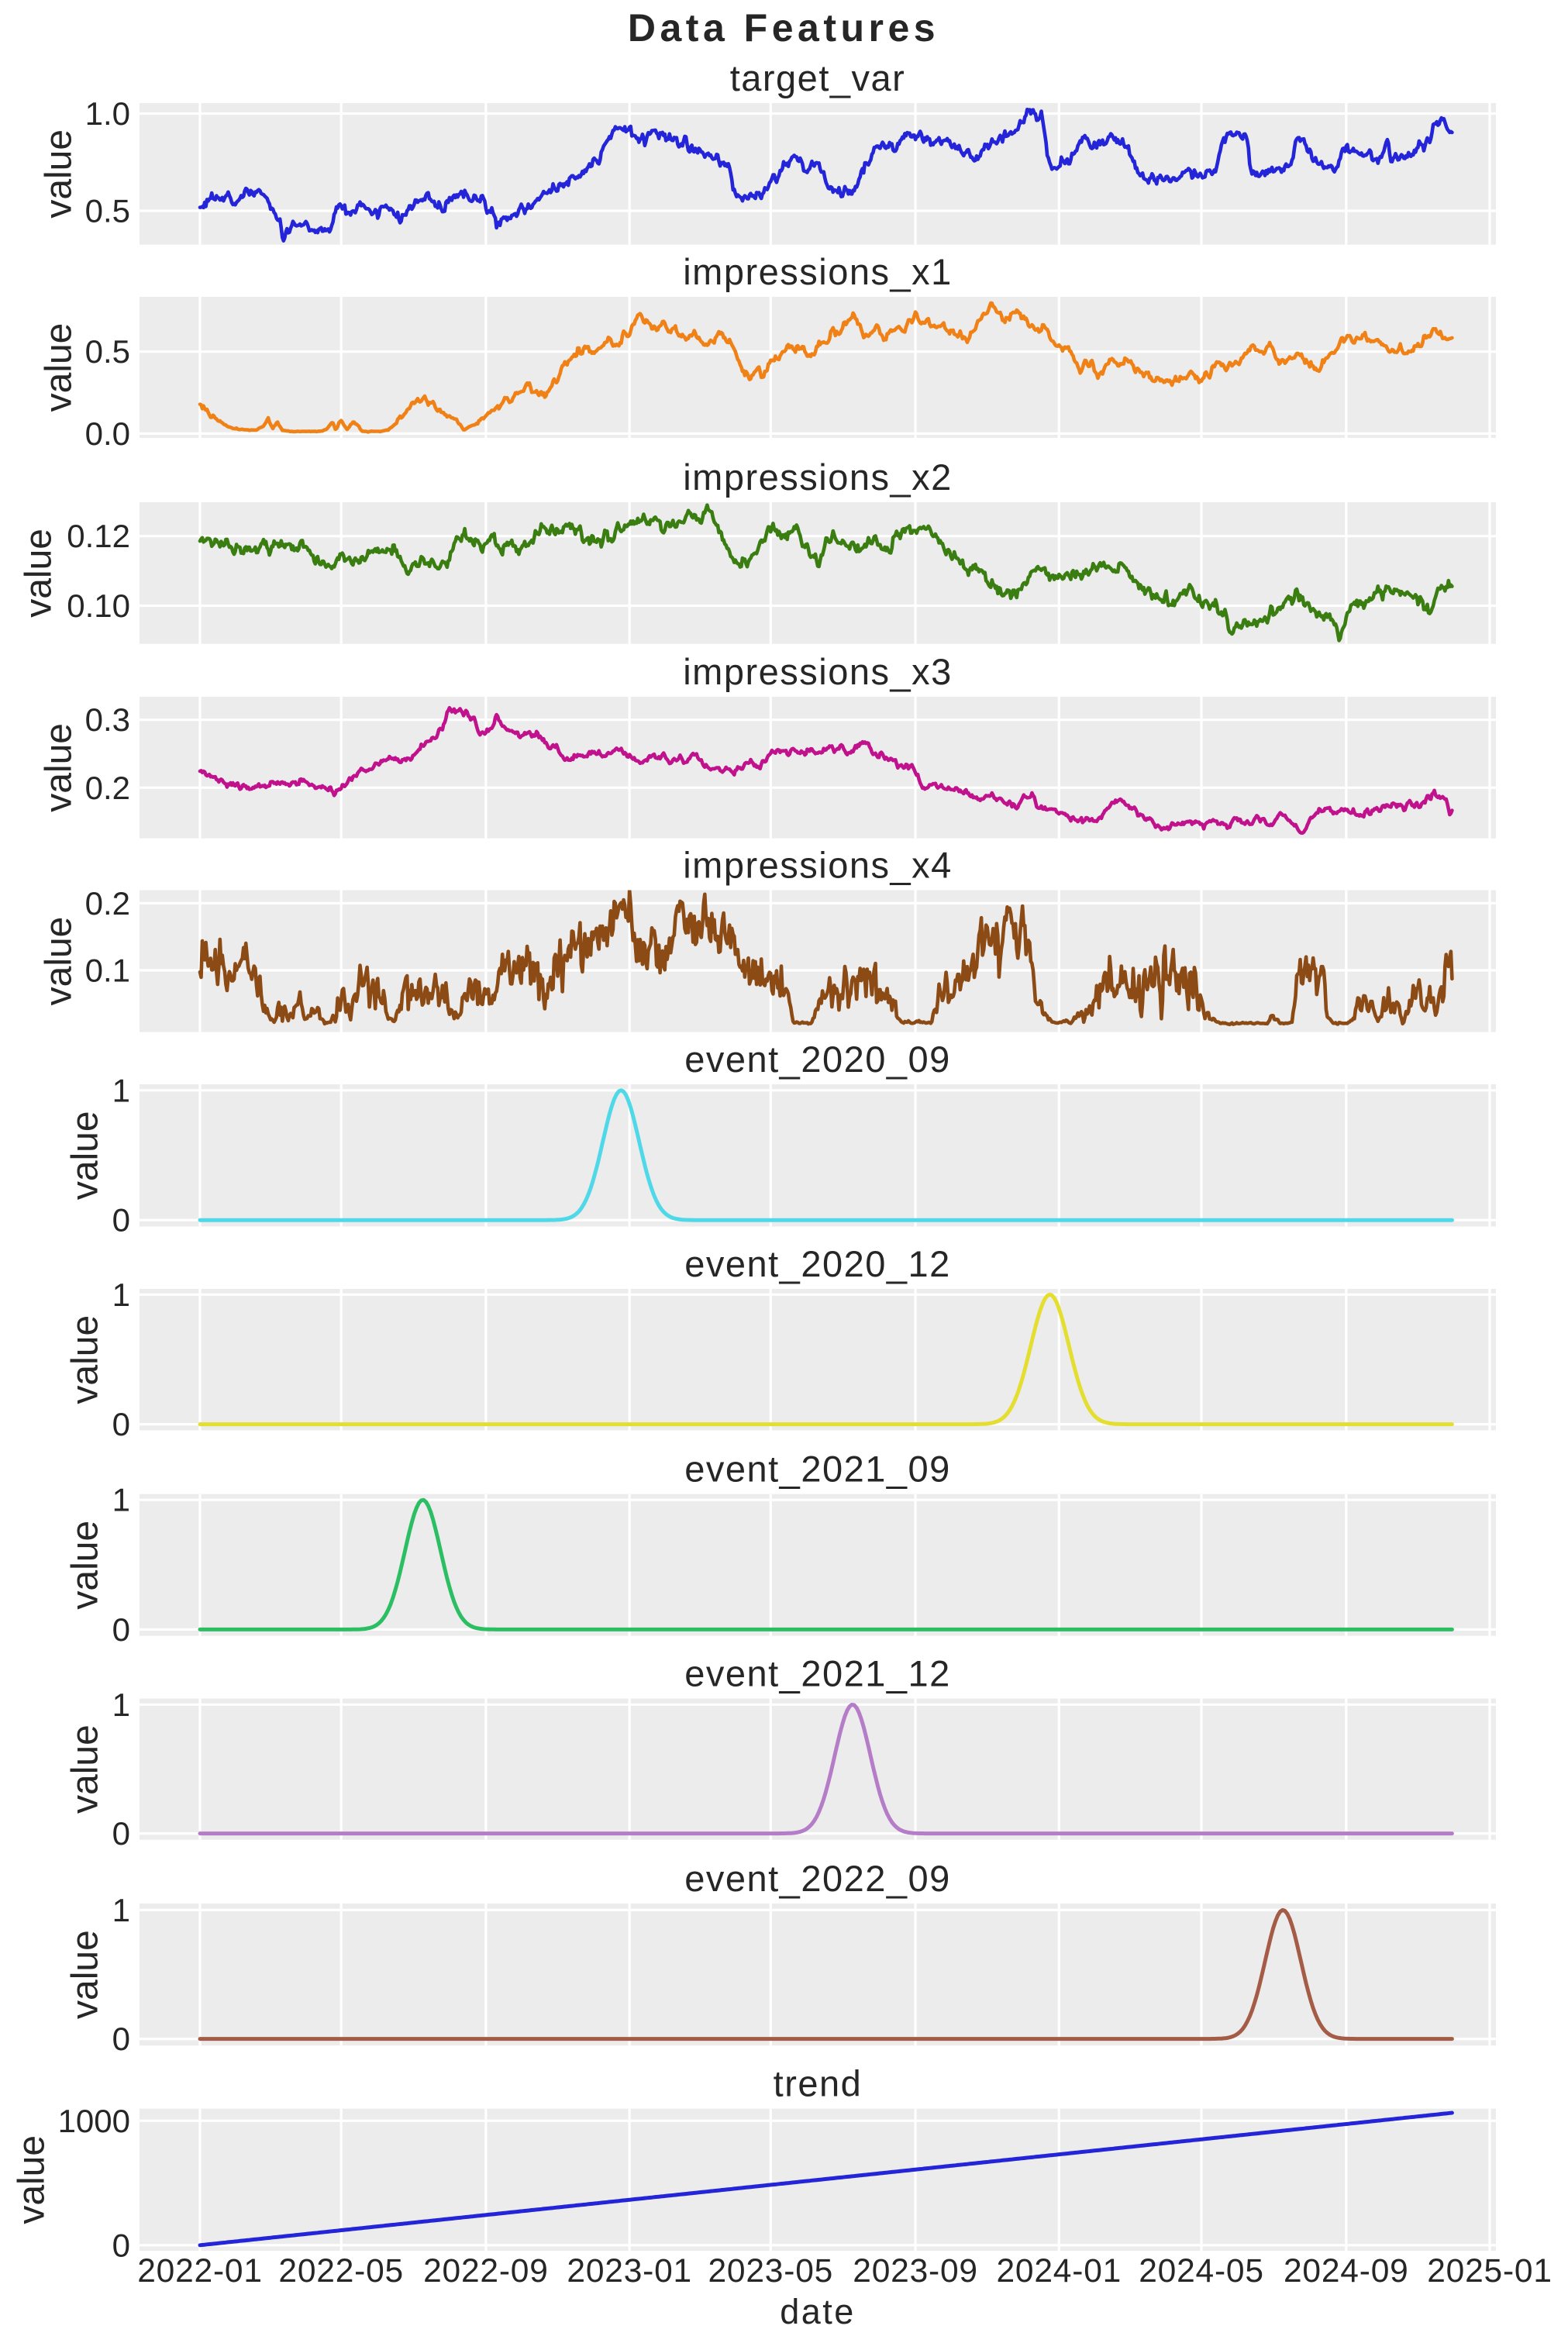 The width and height of the screenshot is (1568, 2343). I want to click on svg-text: impressions_x2, so click(818, 477).